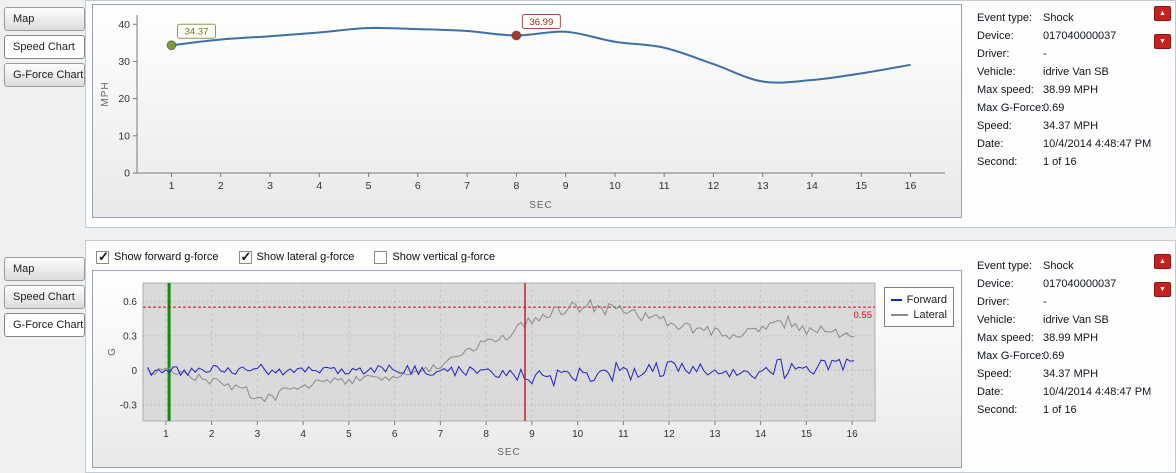 The height and width of the screenshot is (473, 1176). I want to click on forward-gforce-line, so click(501, 373).